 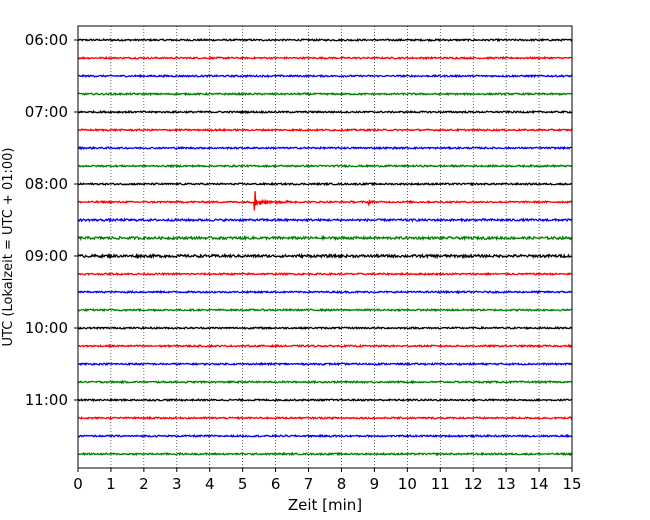 I want to click on x-tick-label: 1, so click(x=111, y=484).